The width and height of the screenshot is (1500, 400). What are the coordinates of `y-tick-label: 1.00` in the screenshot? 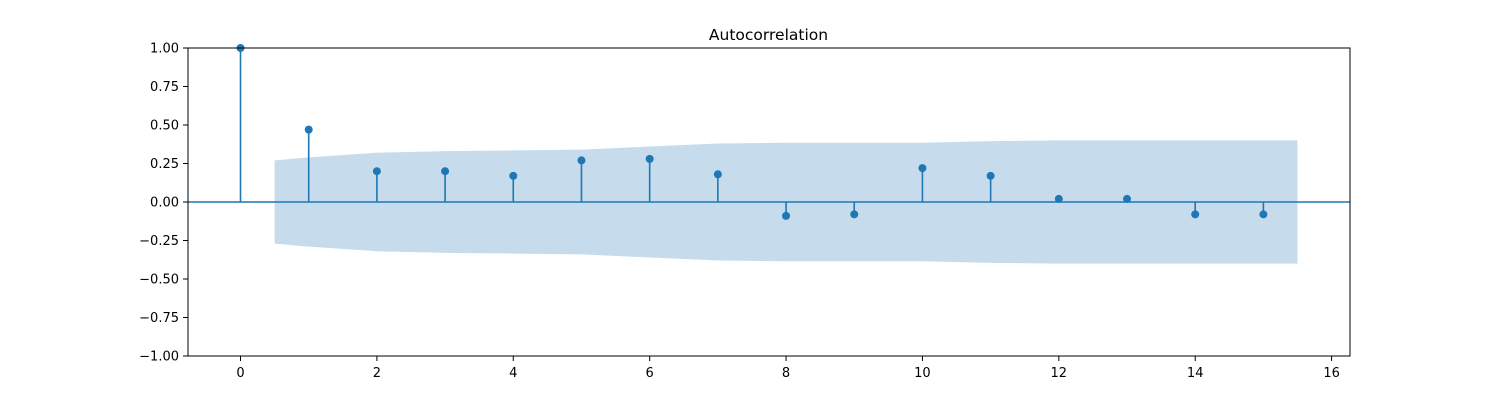 It's located at (164, 49).